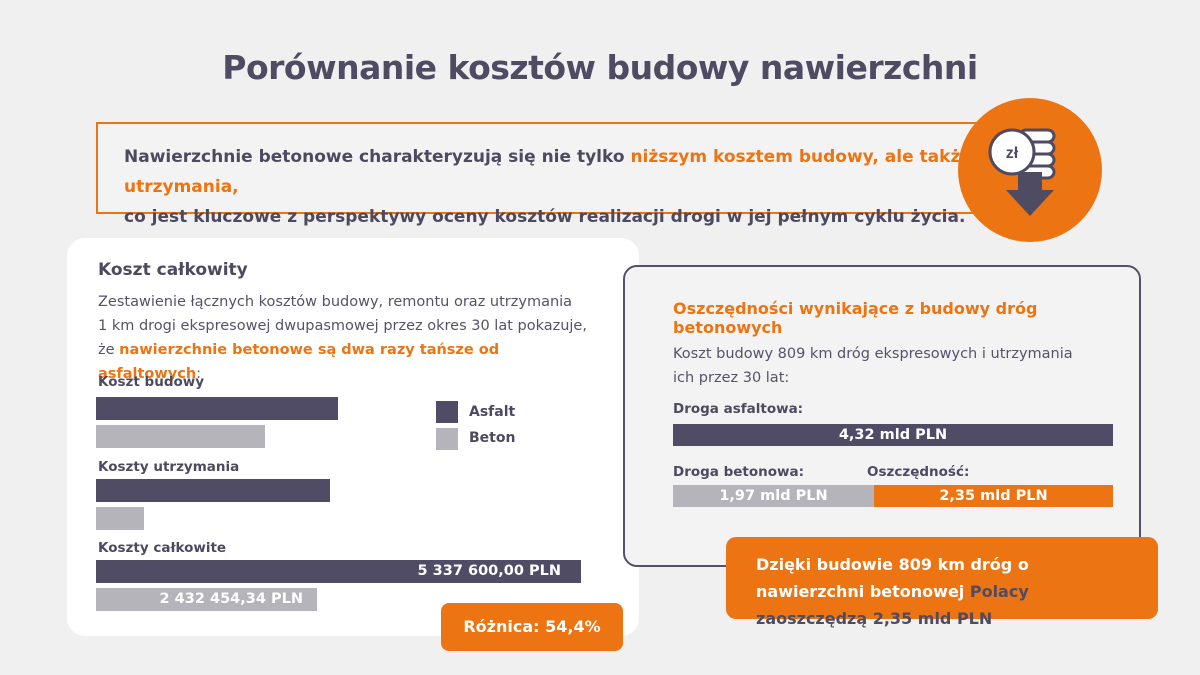 This screenshot has height=675, width=1200. I want to click on asfalt-road-value: 4,32 mld PLN, so click(893, 435).